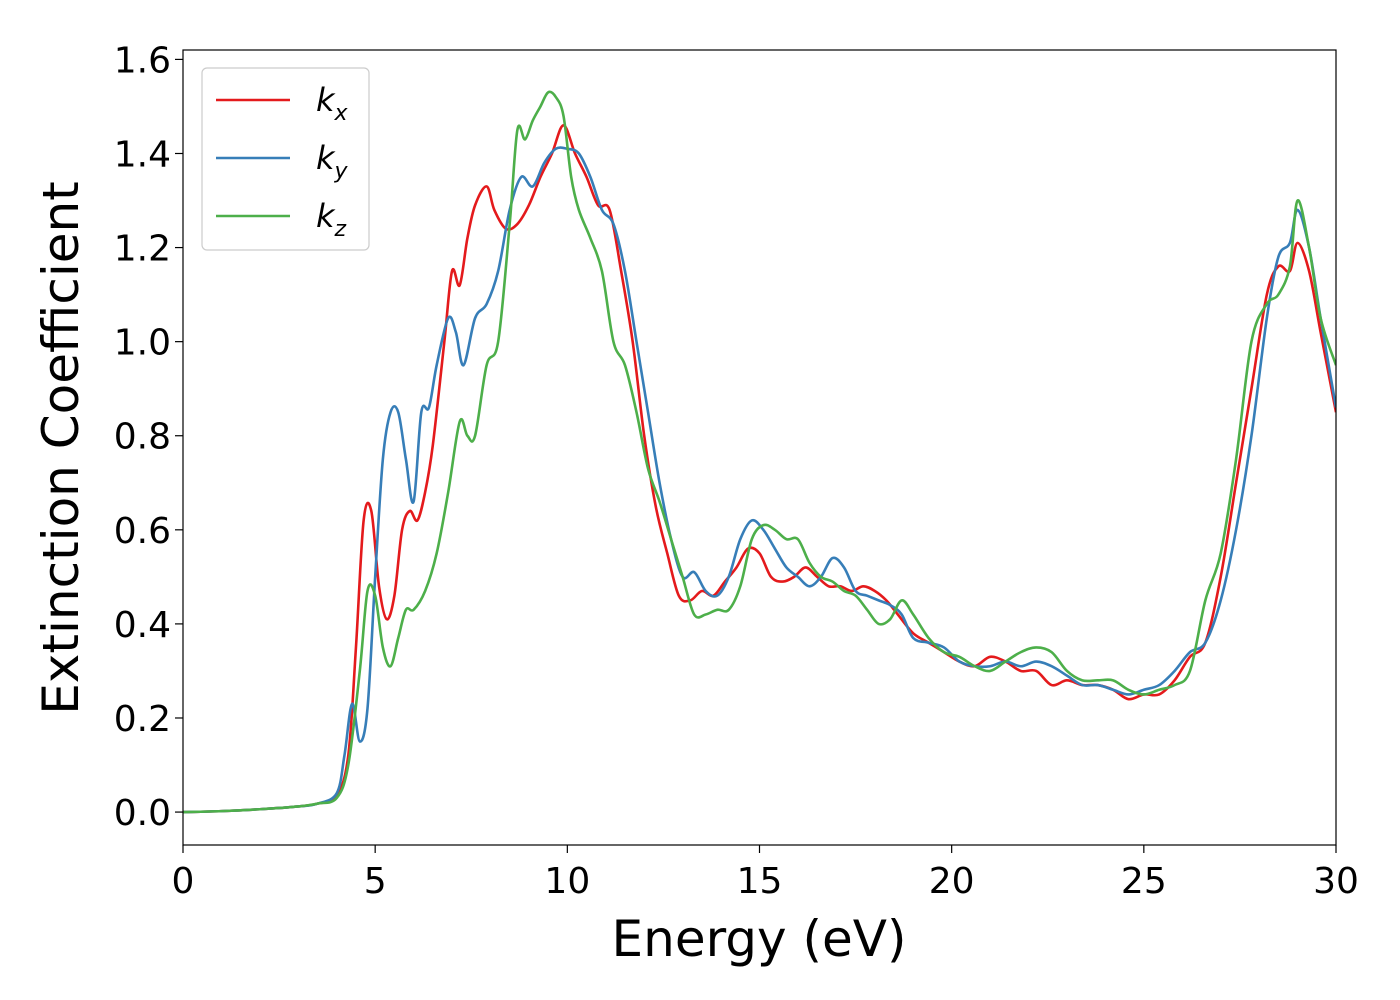  I want to click on legend-label-kz: kz, so click(331, 219).